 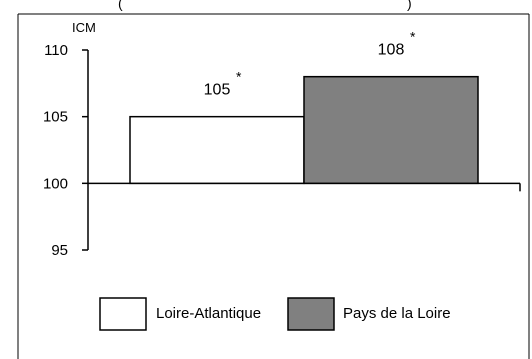 What do you see at coordinates (413, 37) in the screenshot?
I see `significance-marker-pays-de-la-loire: *` at bounding box center [413, 37].